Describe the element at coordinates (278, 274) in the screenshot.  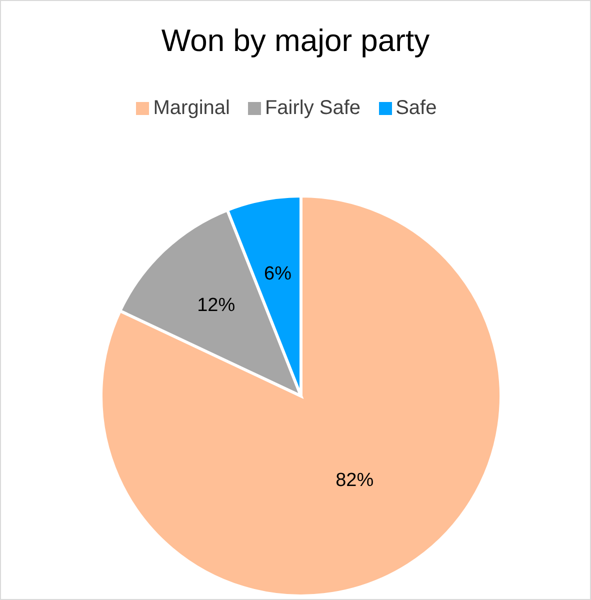
I see `data-label: 6%` at that location.